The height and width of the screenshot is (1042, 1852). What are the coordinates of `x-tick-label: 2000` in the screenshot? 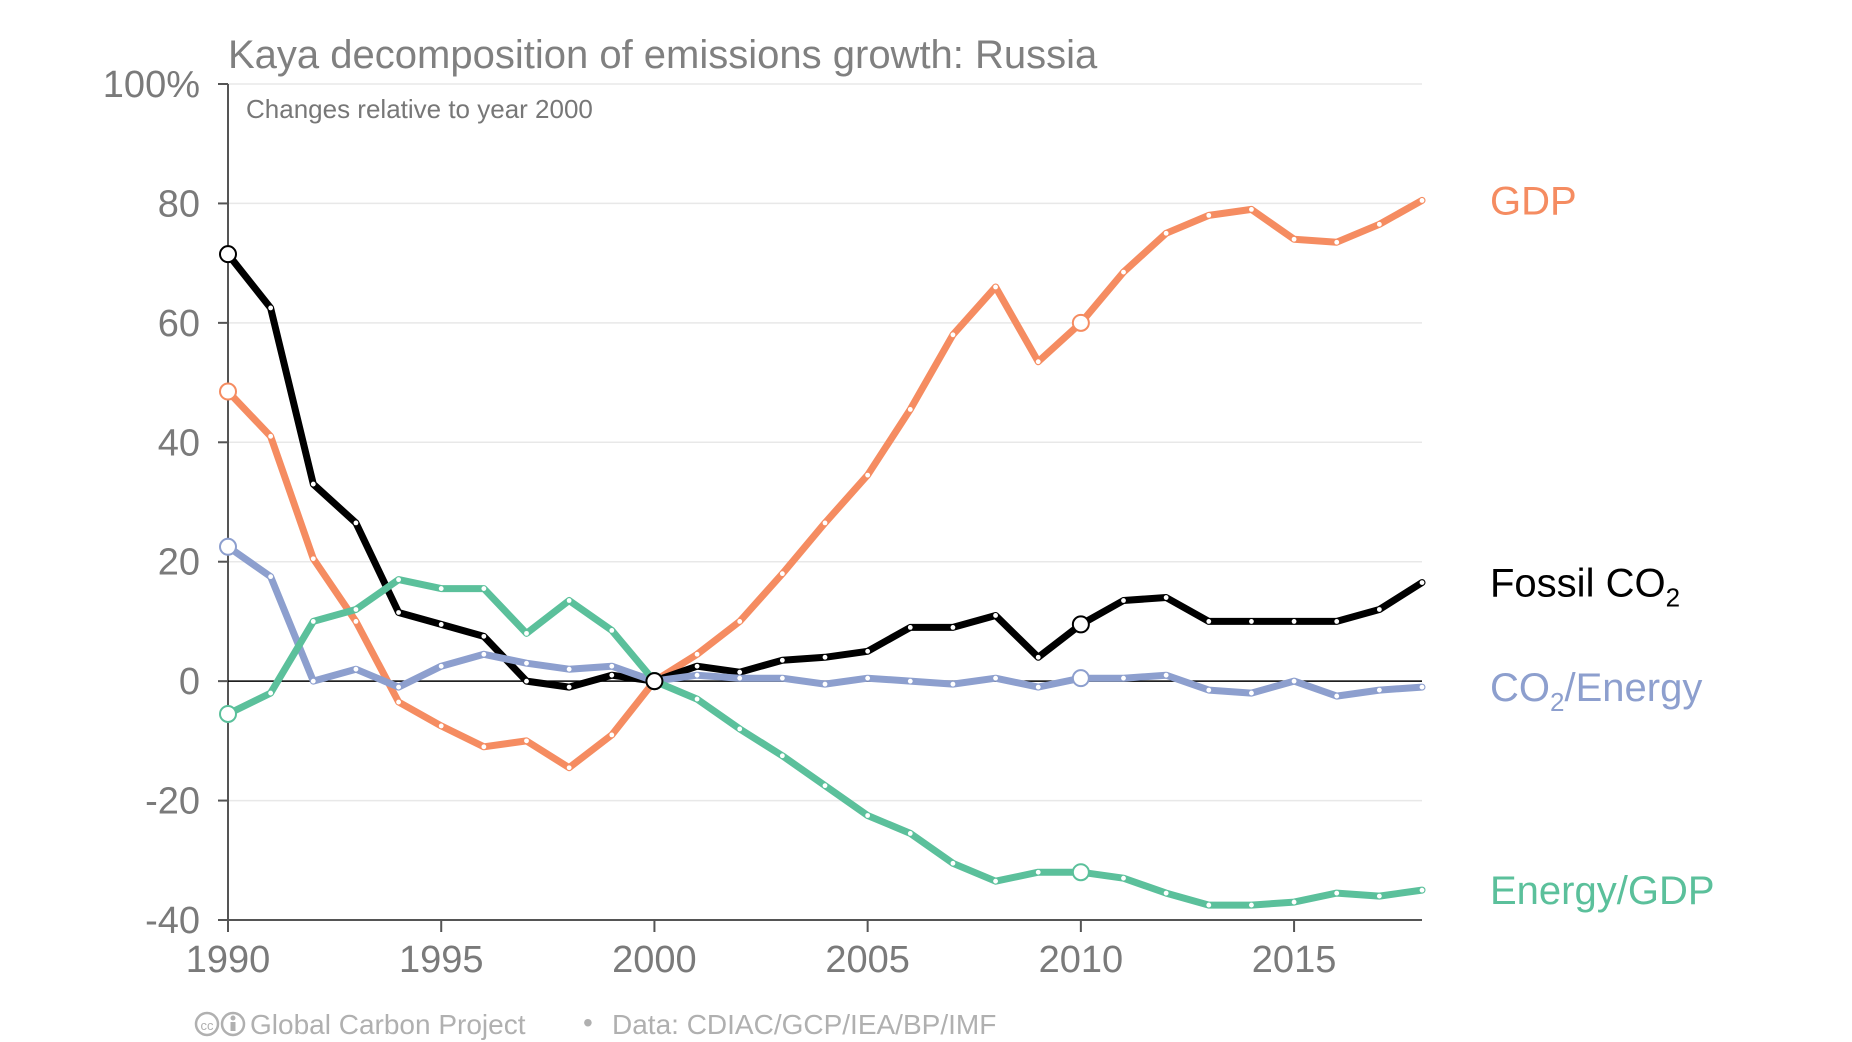 It's located at (654, 960).